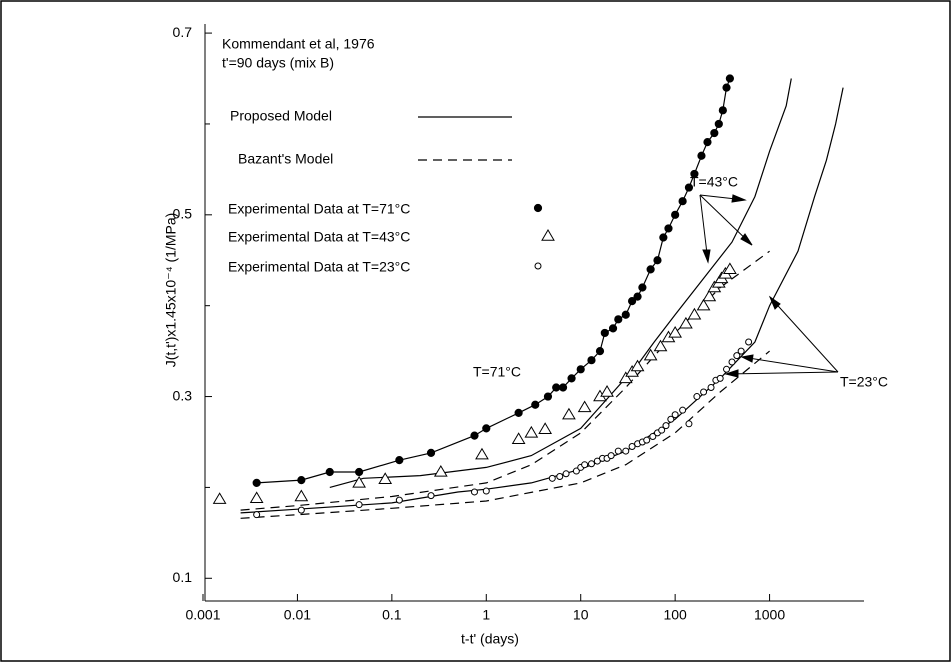 This screenshot has width=952, height=663. What do you see at coordinates (297, 615) in the screenshot?
I see `x-tick-label: 0.01` at bounding box center [297, 615].